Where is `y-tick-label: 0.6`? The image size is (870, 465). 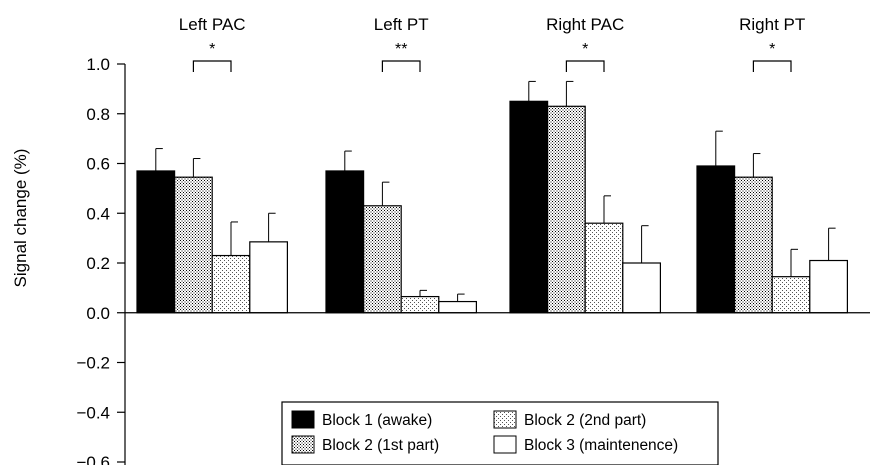
y-tick-label: 0.6 is located at coordinates (98, 164).